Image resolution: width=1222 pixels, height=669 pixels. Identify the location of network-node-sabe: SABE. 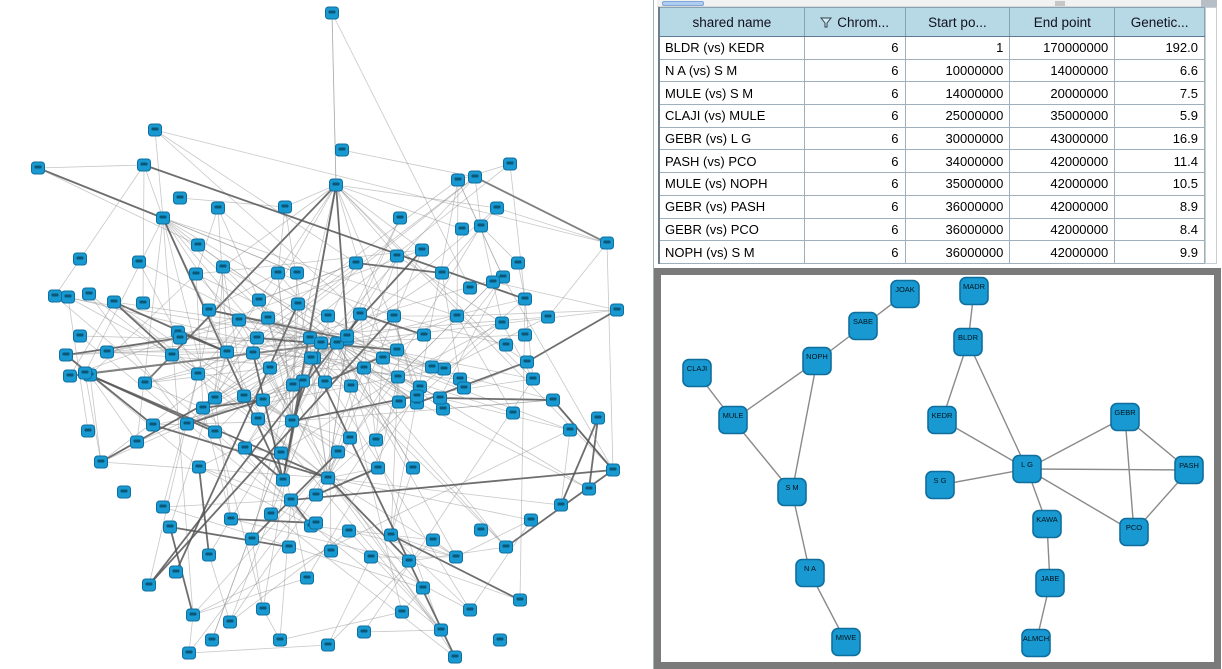
(863, 326).